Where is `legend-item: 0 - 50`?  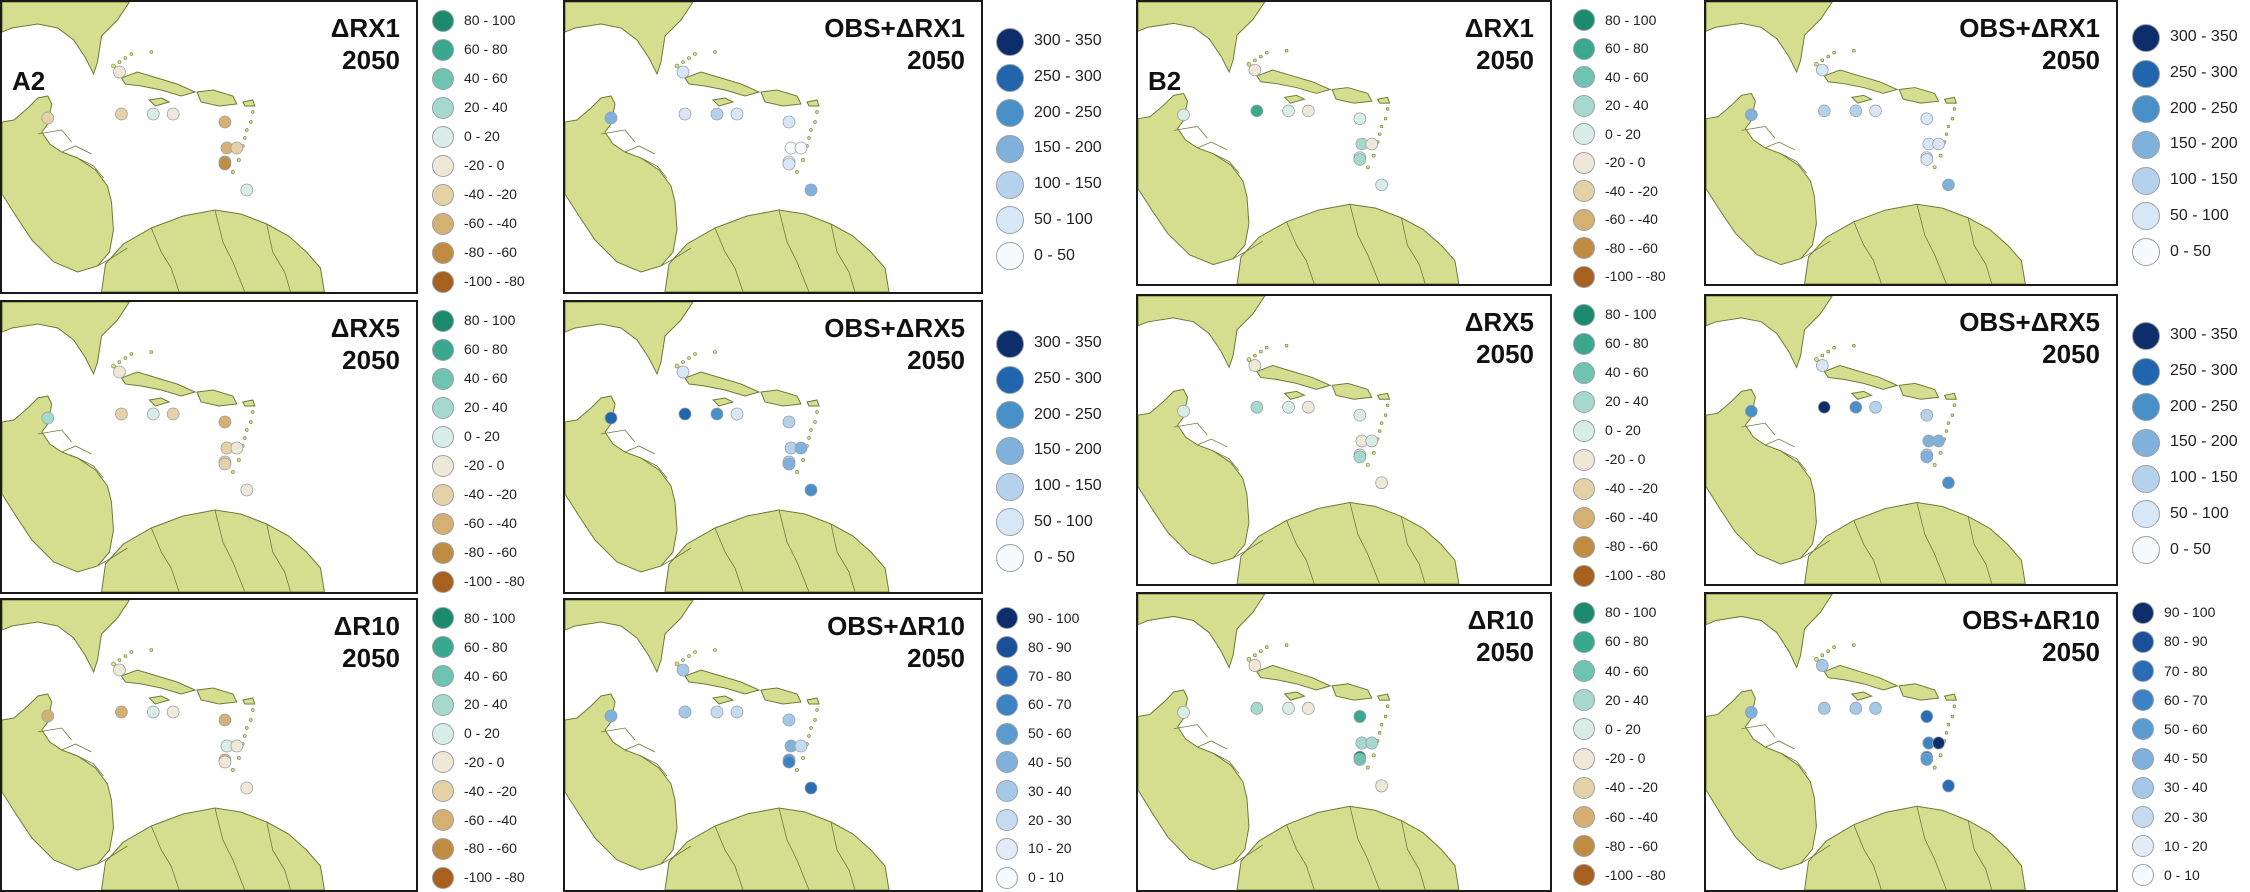
legend-item: 0 - 50 is located at coordinates (1056, 558).